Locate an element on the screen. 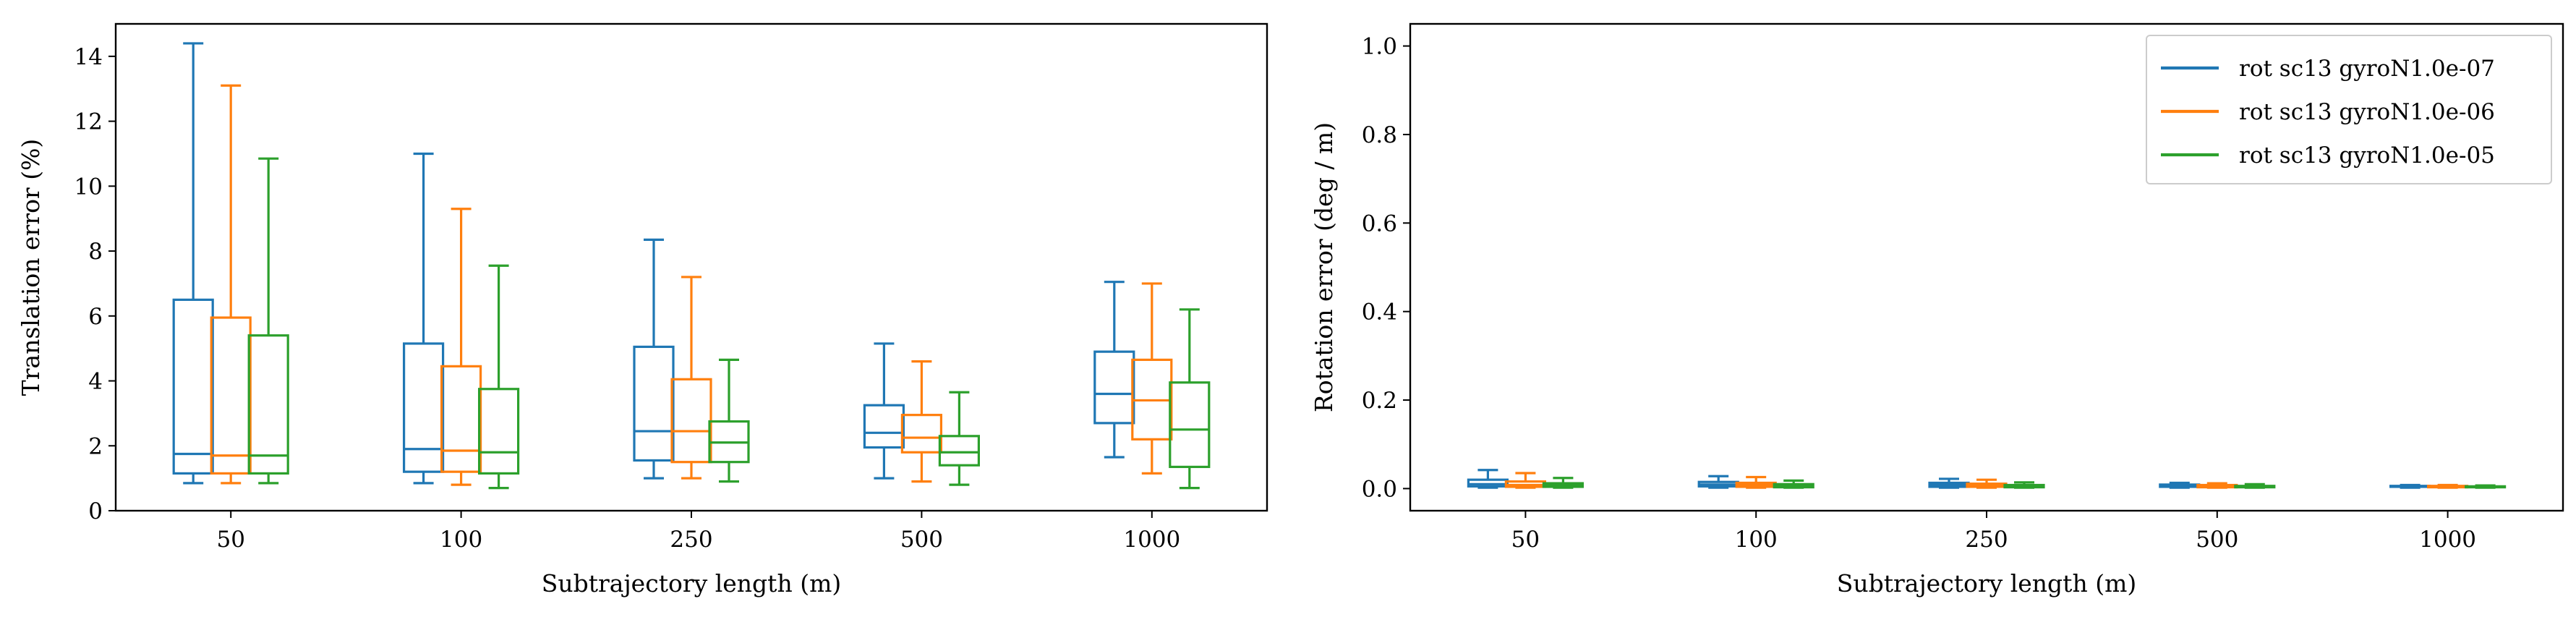 Image resolution: width=2576 pixels, height=625 pixels. y-tick-label: 2 is located at coordinates (95, 446).